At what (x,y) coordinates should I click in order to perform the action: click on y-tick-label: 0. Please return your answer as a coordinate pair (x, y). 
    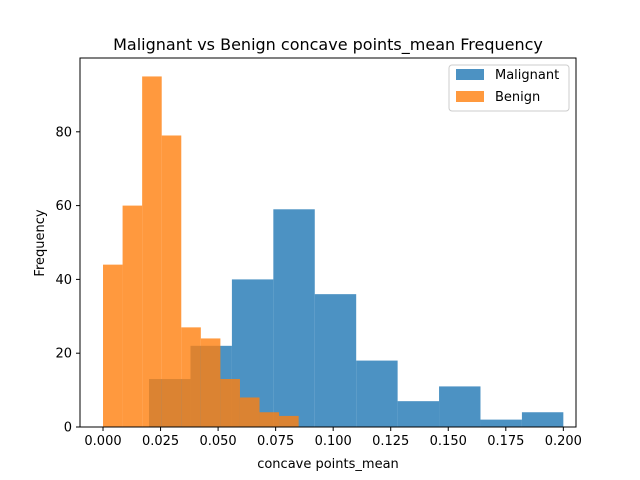
    Looking at the image, I should click on (68, 428).